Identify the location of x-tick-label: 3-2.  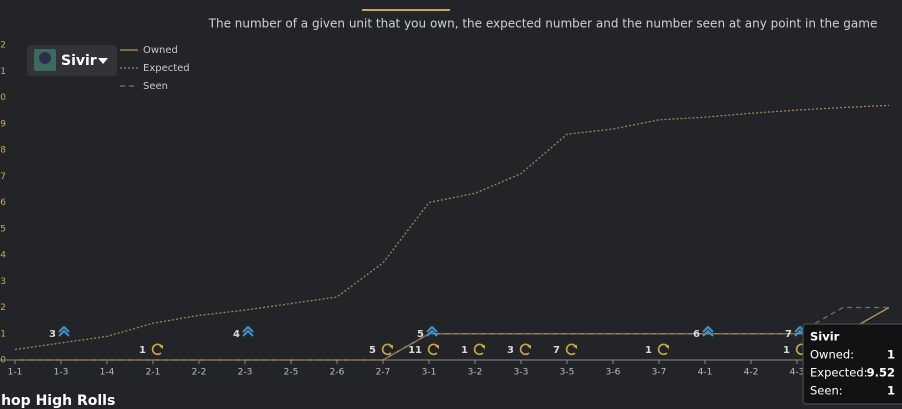
(475, 373).